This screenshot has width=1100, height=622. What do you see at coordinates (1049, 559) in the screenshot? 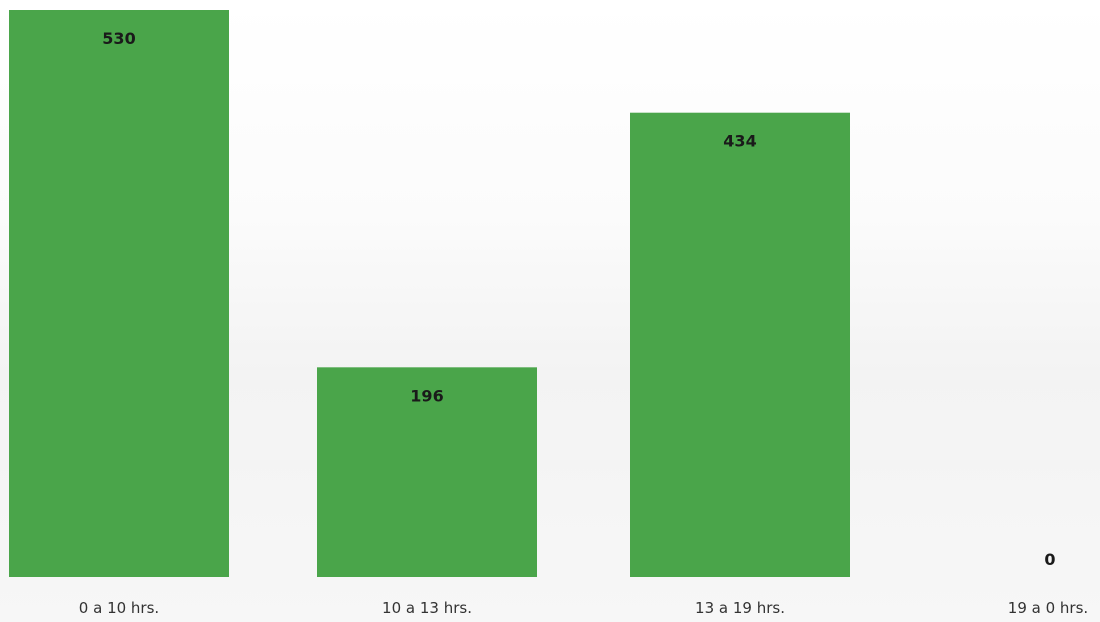
I see `value-label-3: 0` at bounding box center [1049, 559].